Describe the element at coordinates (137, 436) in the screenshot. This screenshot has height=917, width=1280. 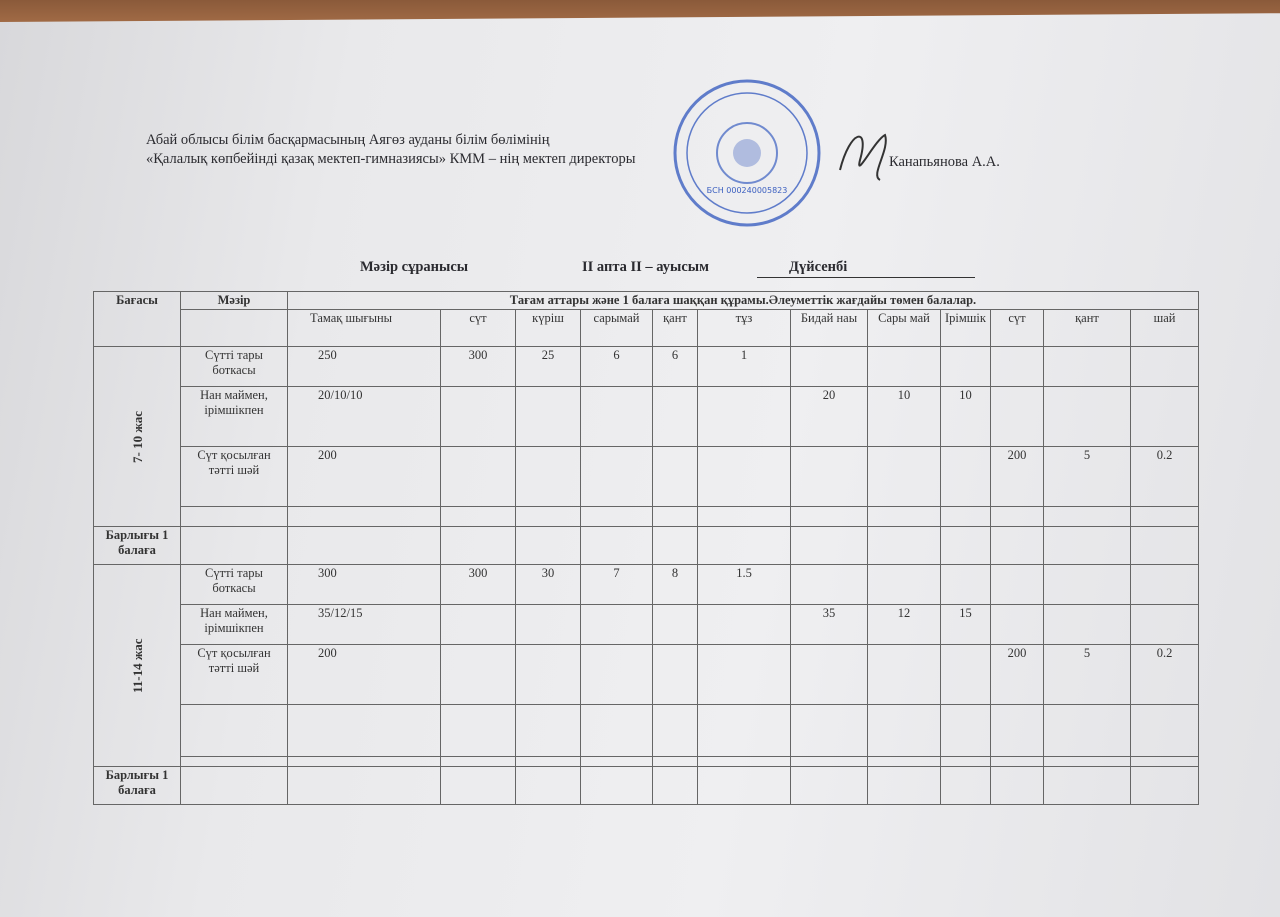
I see `age-group-label: 7- 10 жас` at that location.